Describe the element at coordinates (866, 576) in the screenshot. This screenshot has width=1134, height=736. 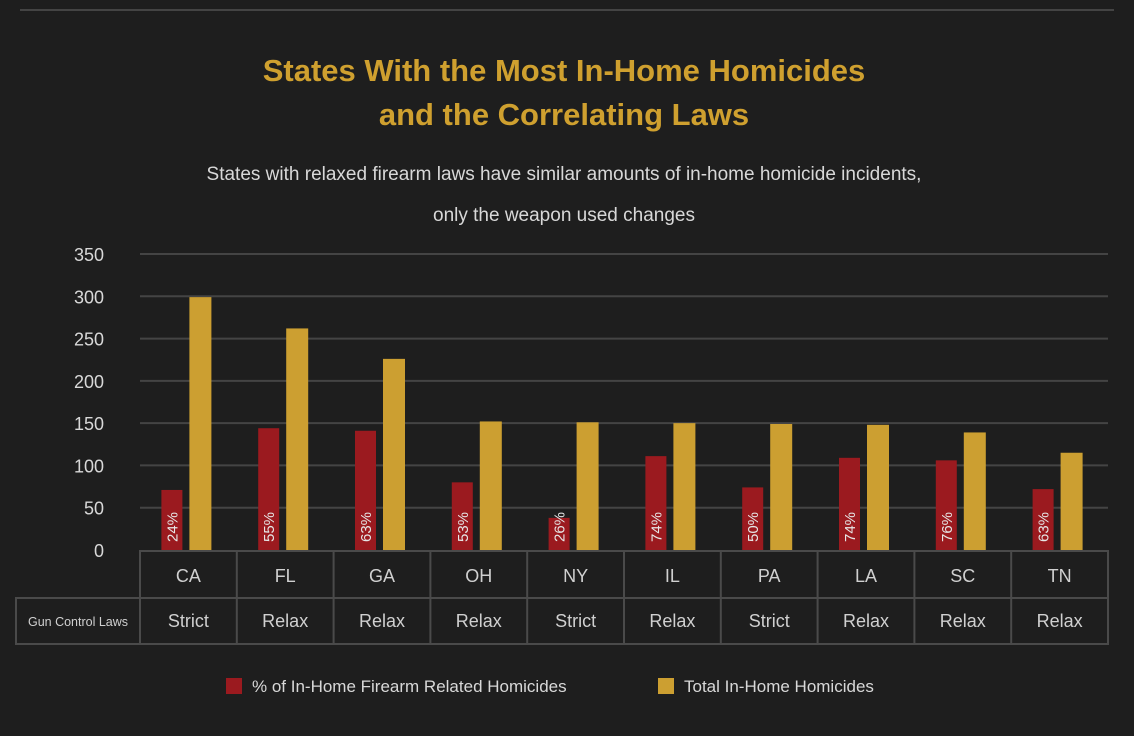
I see `x-tick-label: LA` at that location.